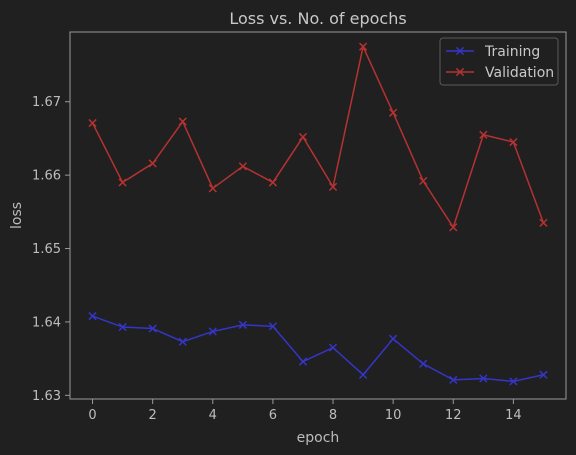 The width and height of the screenshot is (576, 455). I want to click on legend: Training Validation, so click(499, 61).